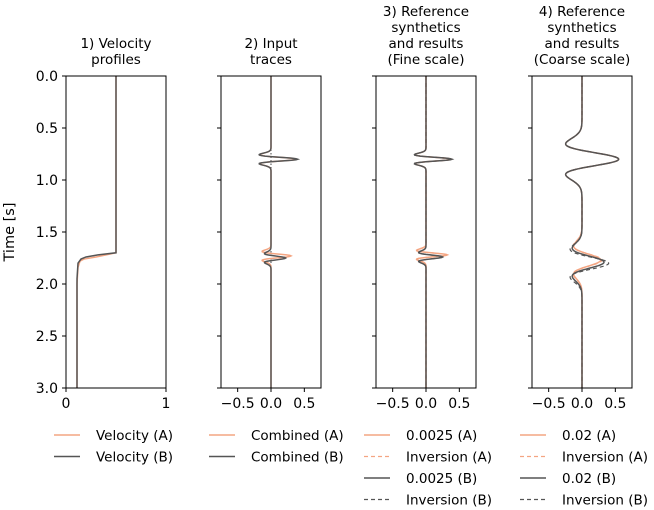 The image size is (654, 510). Describe the element at coordinates (134, 458) in the screenshot. I see `legend-label: Velocity (B)` at that location.